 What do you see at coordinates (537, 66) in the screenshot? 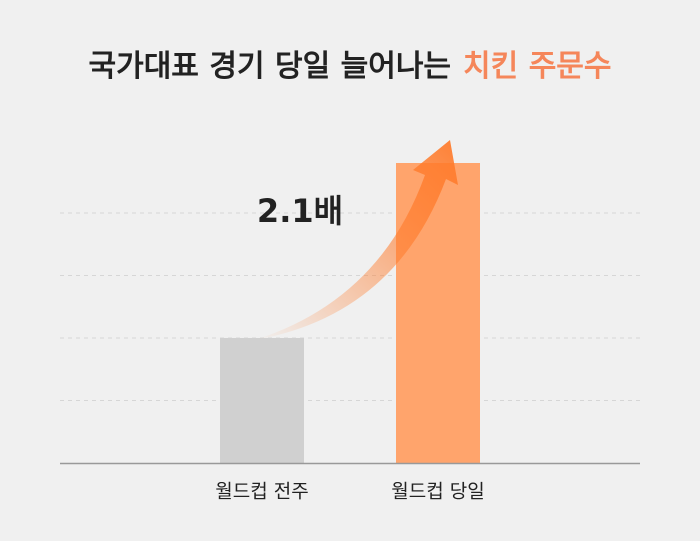
I see `title-highlight: 치킨 주문수` at bounding box center [537, 66].